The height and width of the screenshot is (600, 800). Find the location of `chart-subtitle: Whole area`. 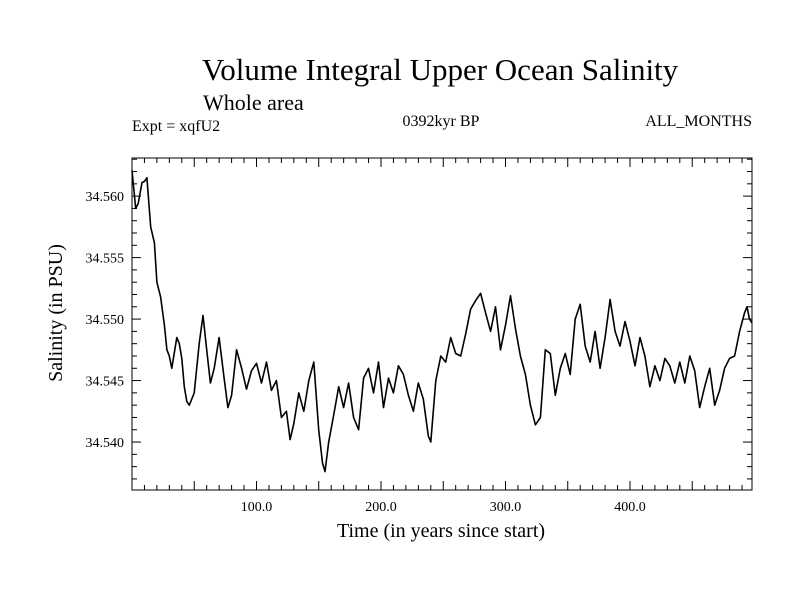

chart-subtitle: Whole area is located at coordinates (253, 102).